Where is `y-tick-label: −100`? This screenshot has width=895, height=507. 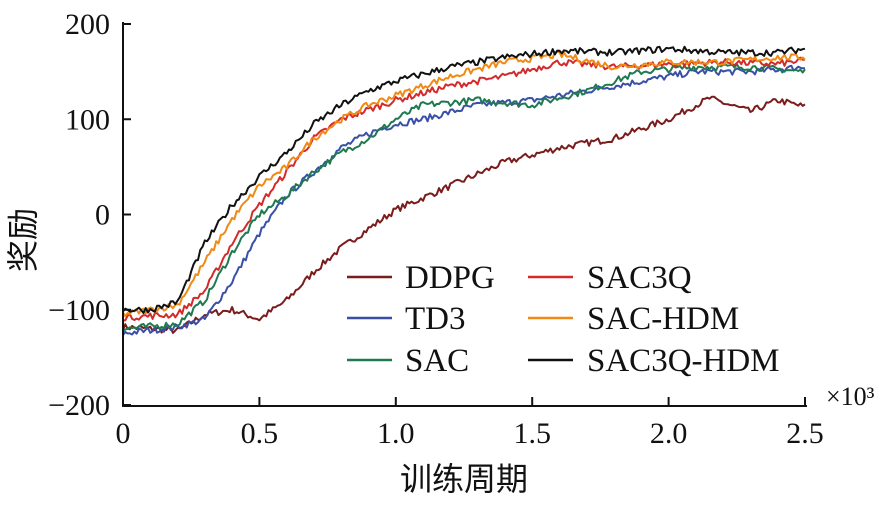
y-tick-label: −100 is located at coordinates (79, 310).